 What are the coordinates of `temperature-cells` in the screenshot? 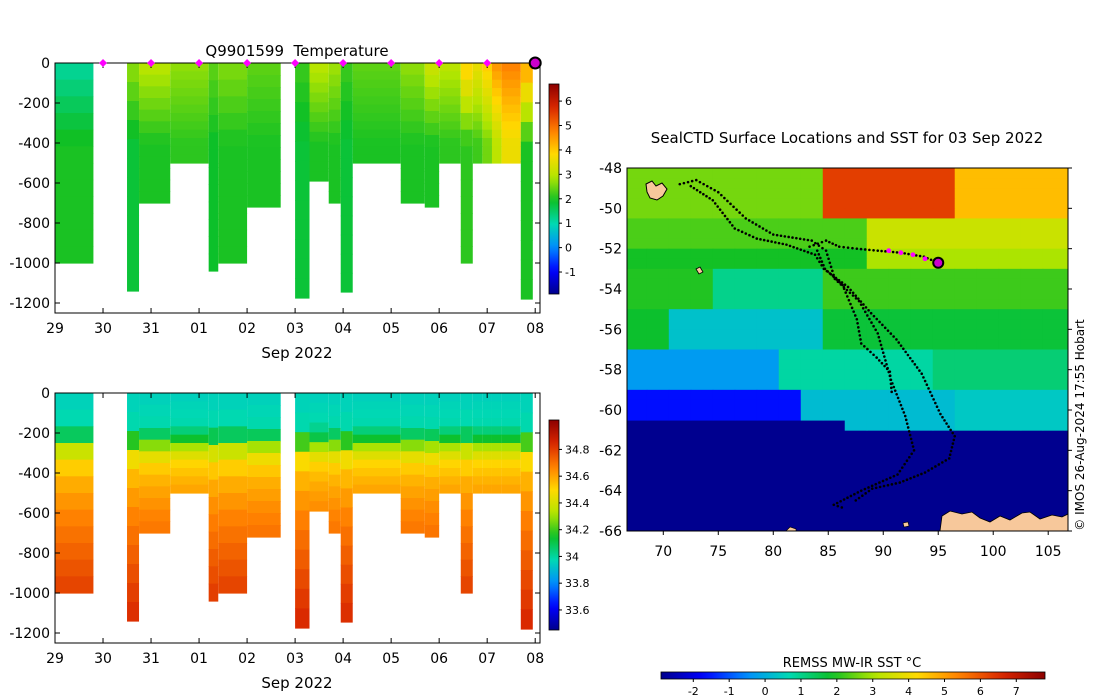 It's located at (294, 181).